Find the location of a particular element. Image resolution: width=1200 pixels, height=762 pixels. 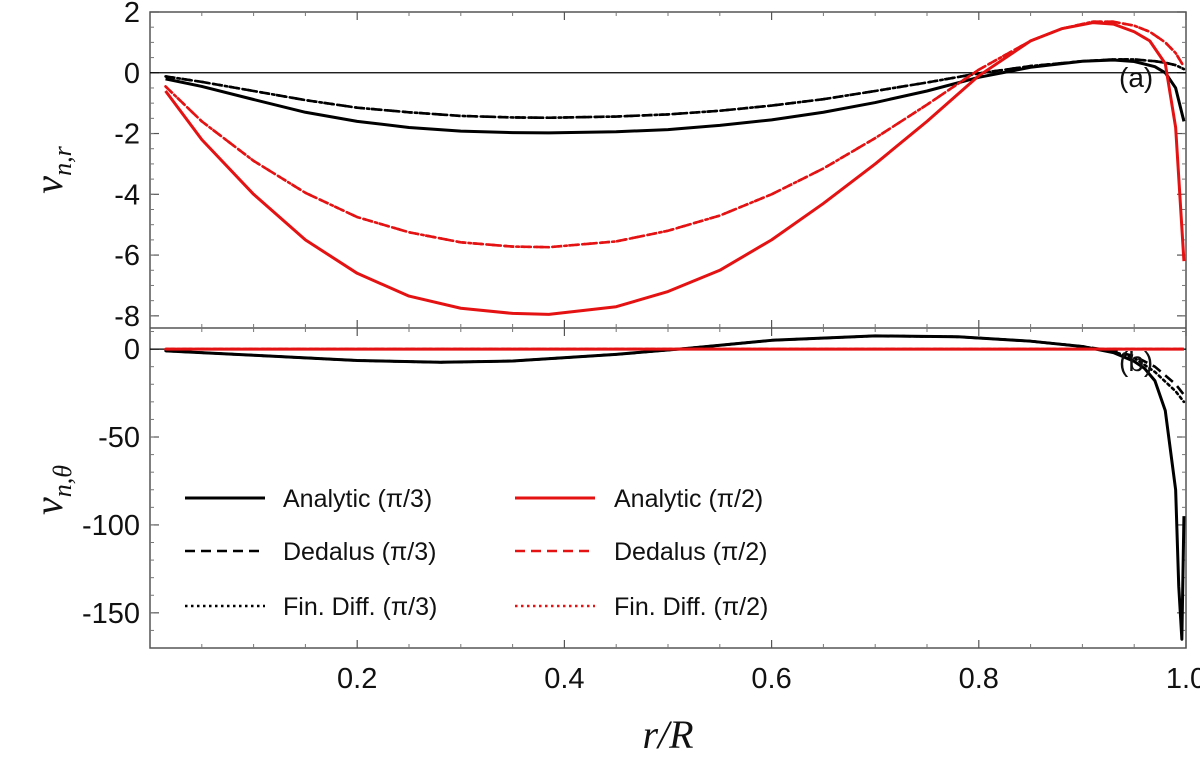

x-axis-title: r/R is located at coordinates (667, 734).